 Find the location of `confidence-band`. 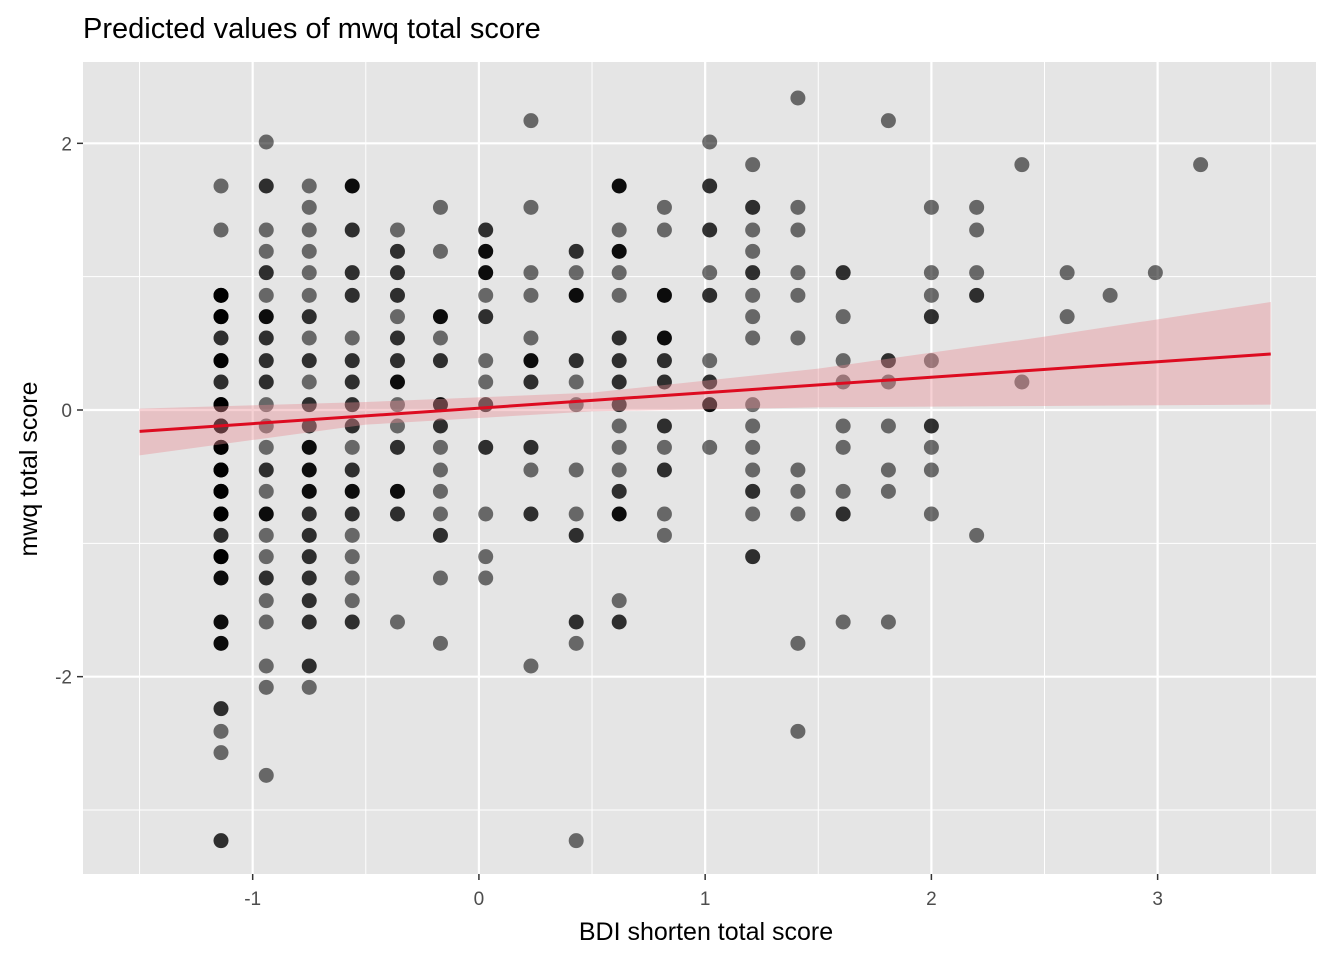

confidence-band is located at coordinates (705, 379).